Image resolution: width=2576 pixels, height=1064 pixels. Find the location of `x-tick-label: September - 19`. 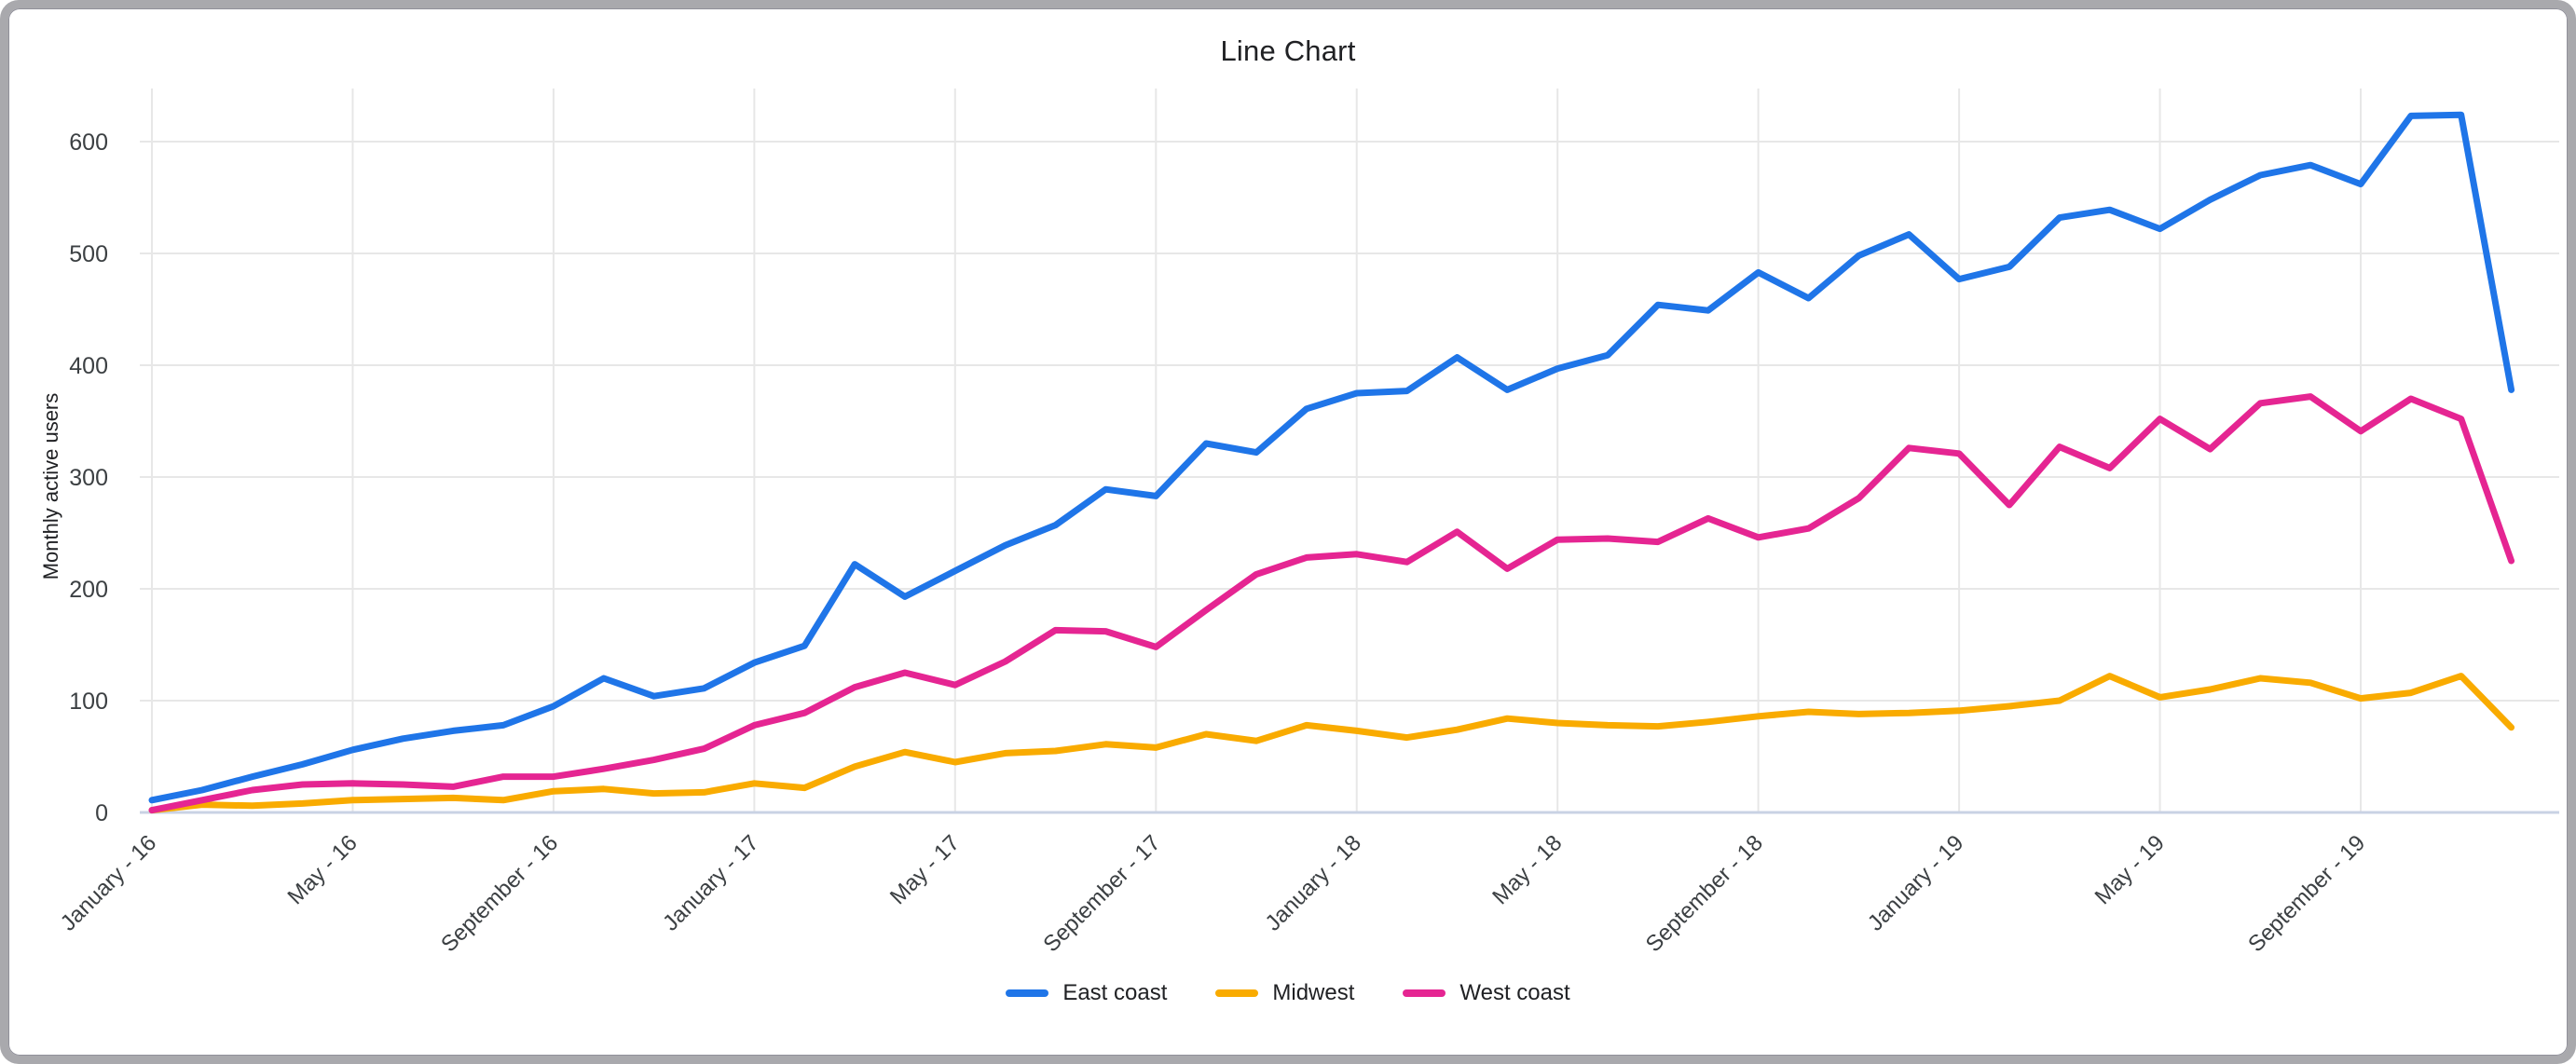

x-tick-label: September - 19 is located at coordinates (2306, 893).